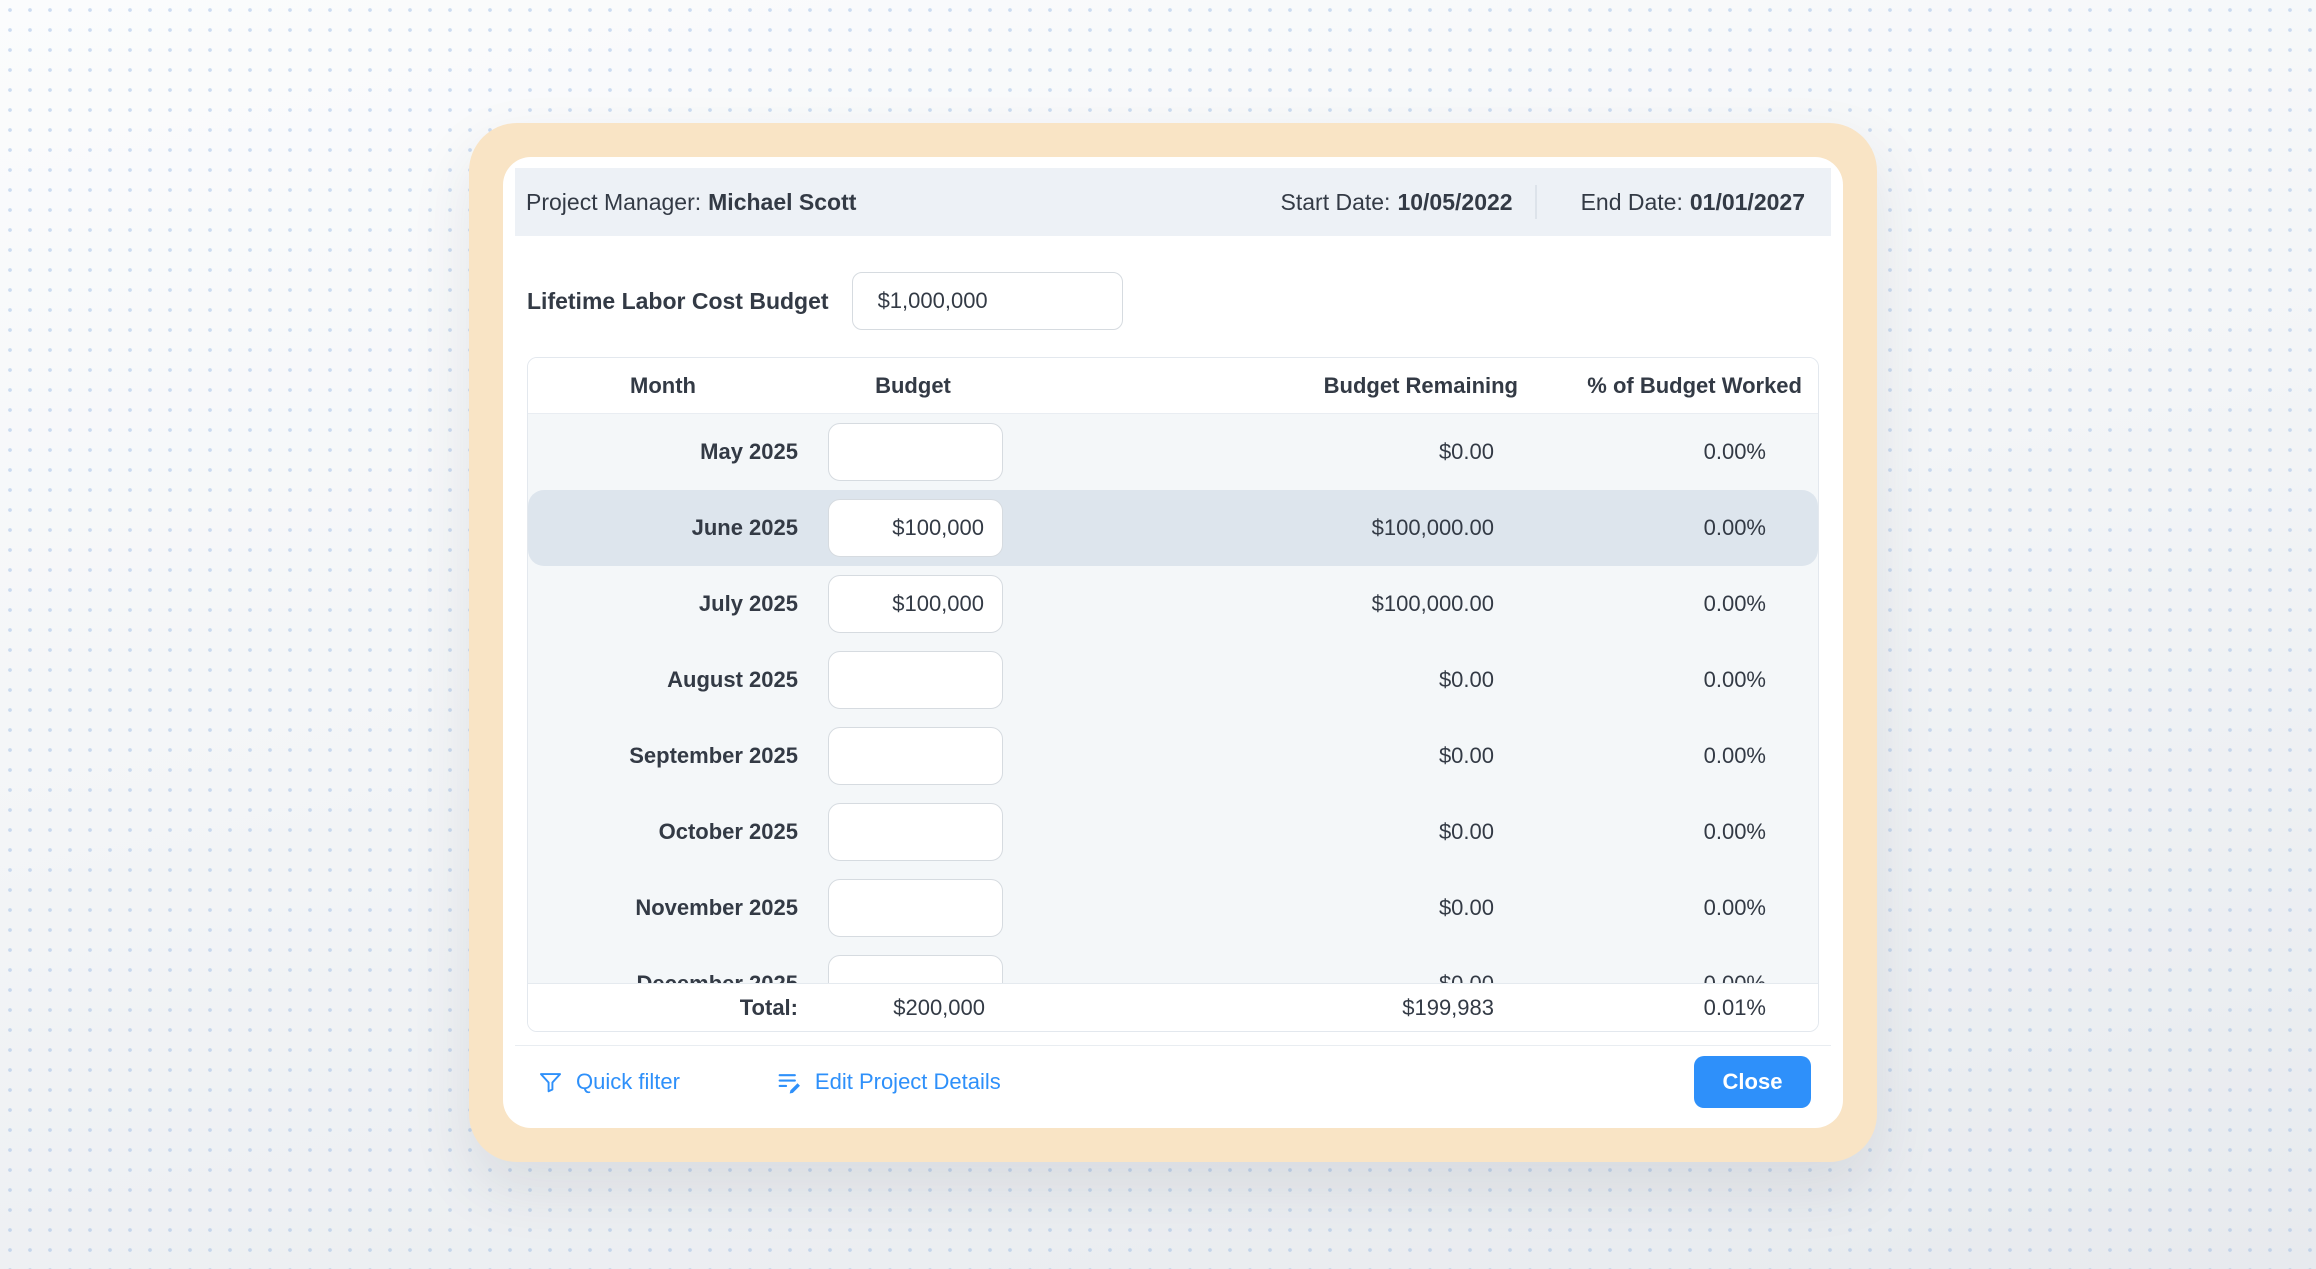  I want to click on table-row: December 2025 $0.00 0.00%, so click(1173, 964).